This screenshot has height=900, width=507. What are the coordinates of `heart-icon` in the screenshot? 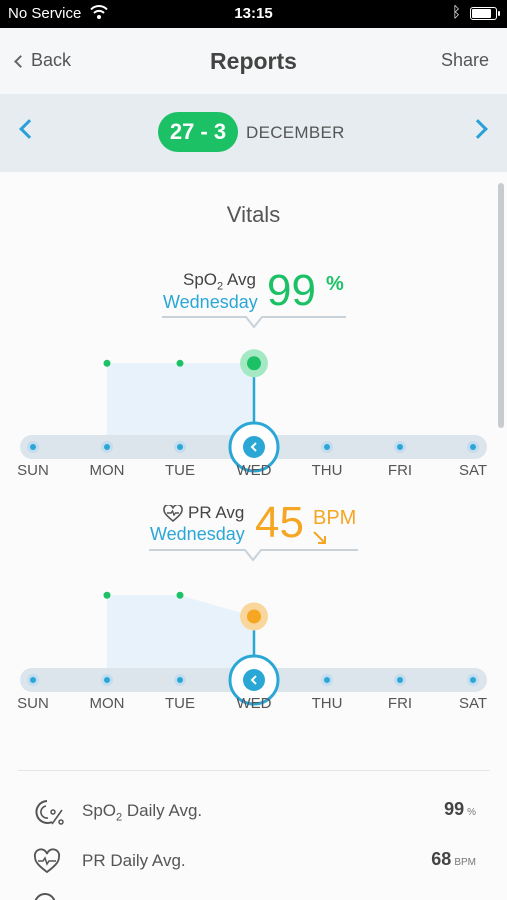 It's located at (173, 514).